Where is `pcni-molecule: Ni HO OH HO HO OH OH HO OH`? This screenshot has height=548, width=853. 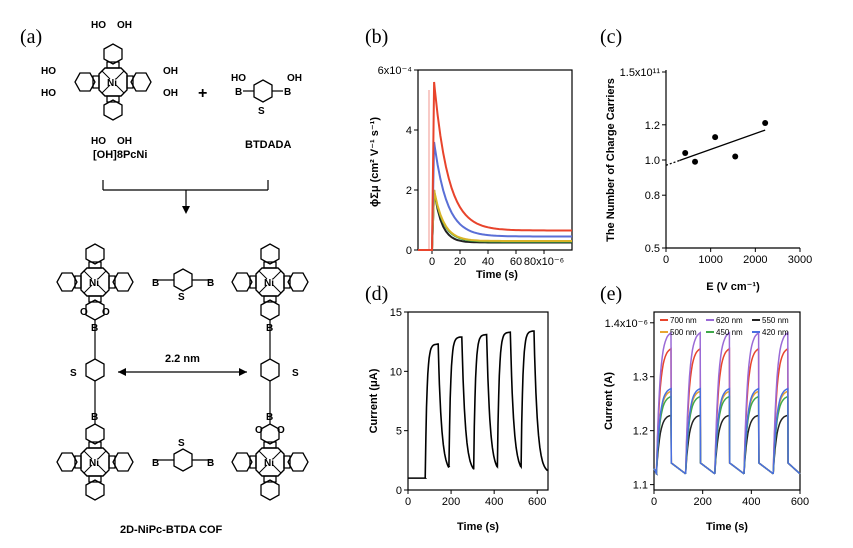 pcni-molecule: Ni HO OH HO HO OH OH HO OH is located at coordinates (109, 83).